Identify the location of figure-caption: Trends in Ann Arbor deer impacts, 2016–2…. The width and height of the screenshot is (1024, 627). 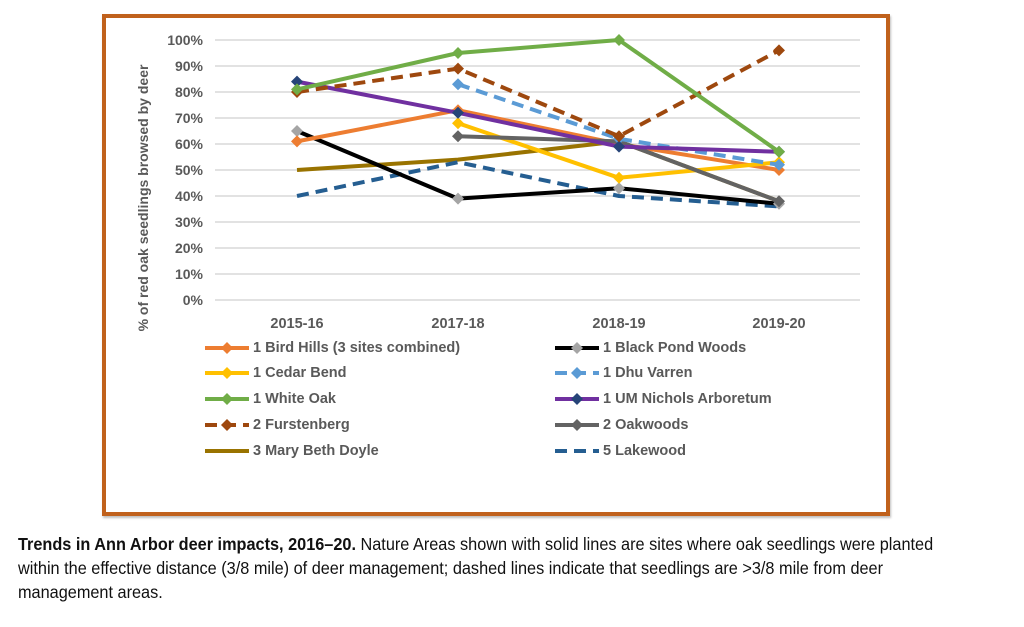
(478, 568).